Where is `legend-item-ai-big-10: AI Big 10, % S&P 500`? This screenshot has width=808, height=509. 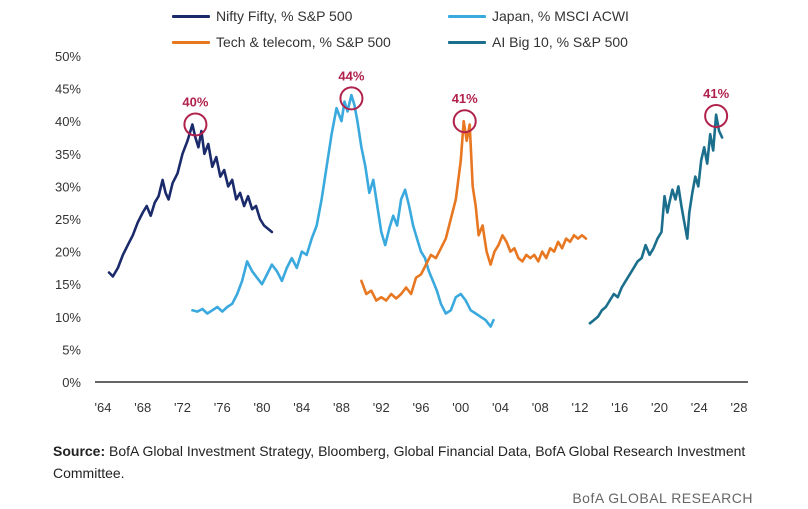
legend-item-ai-big-10: AI Big 10, % S&P 500 is located at coordinates (538, 42).